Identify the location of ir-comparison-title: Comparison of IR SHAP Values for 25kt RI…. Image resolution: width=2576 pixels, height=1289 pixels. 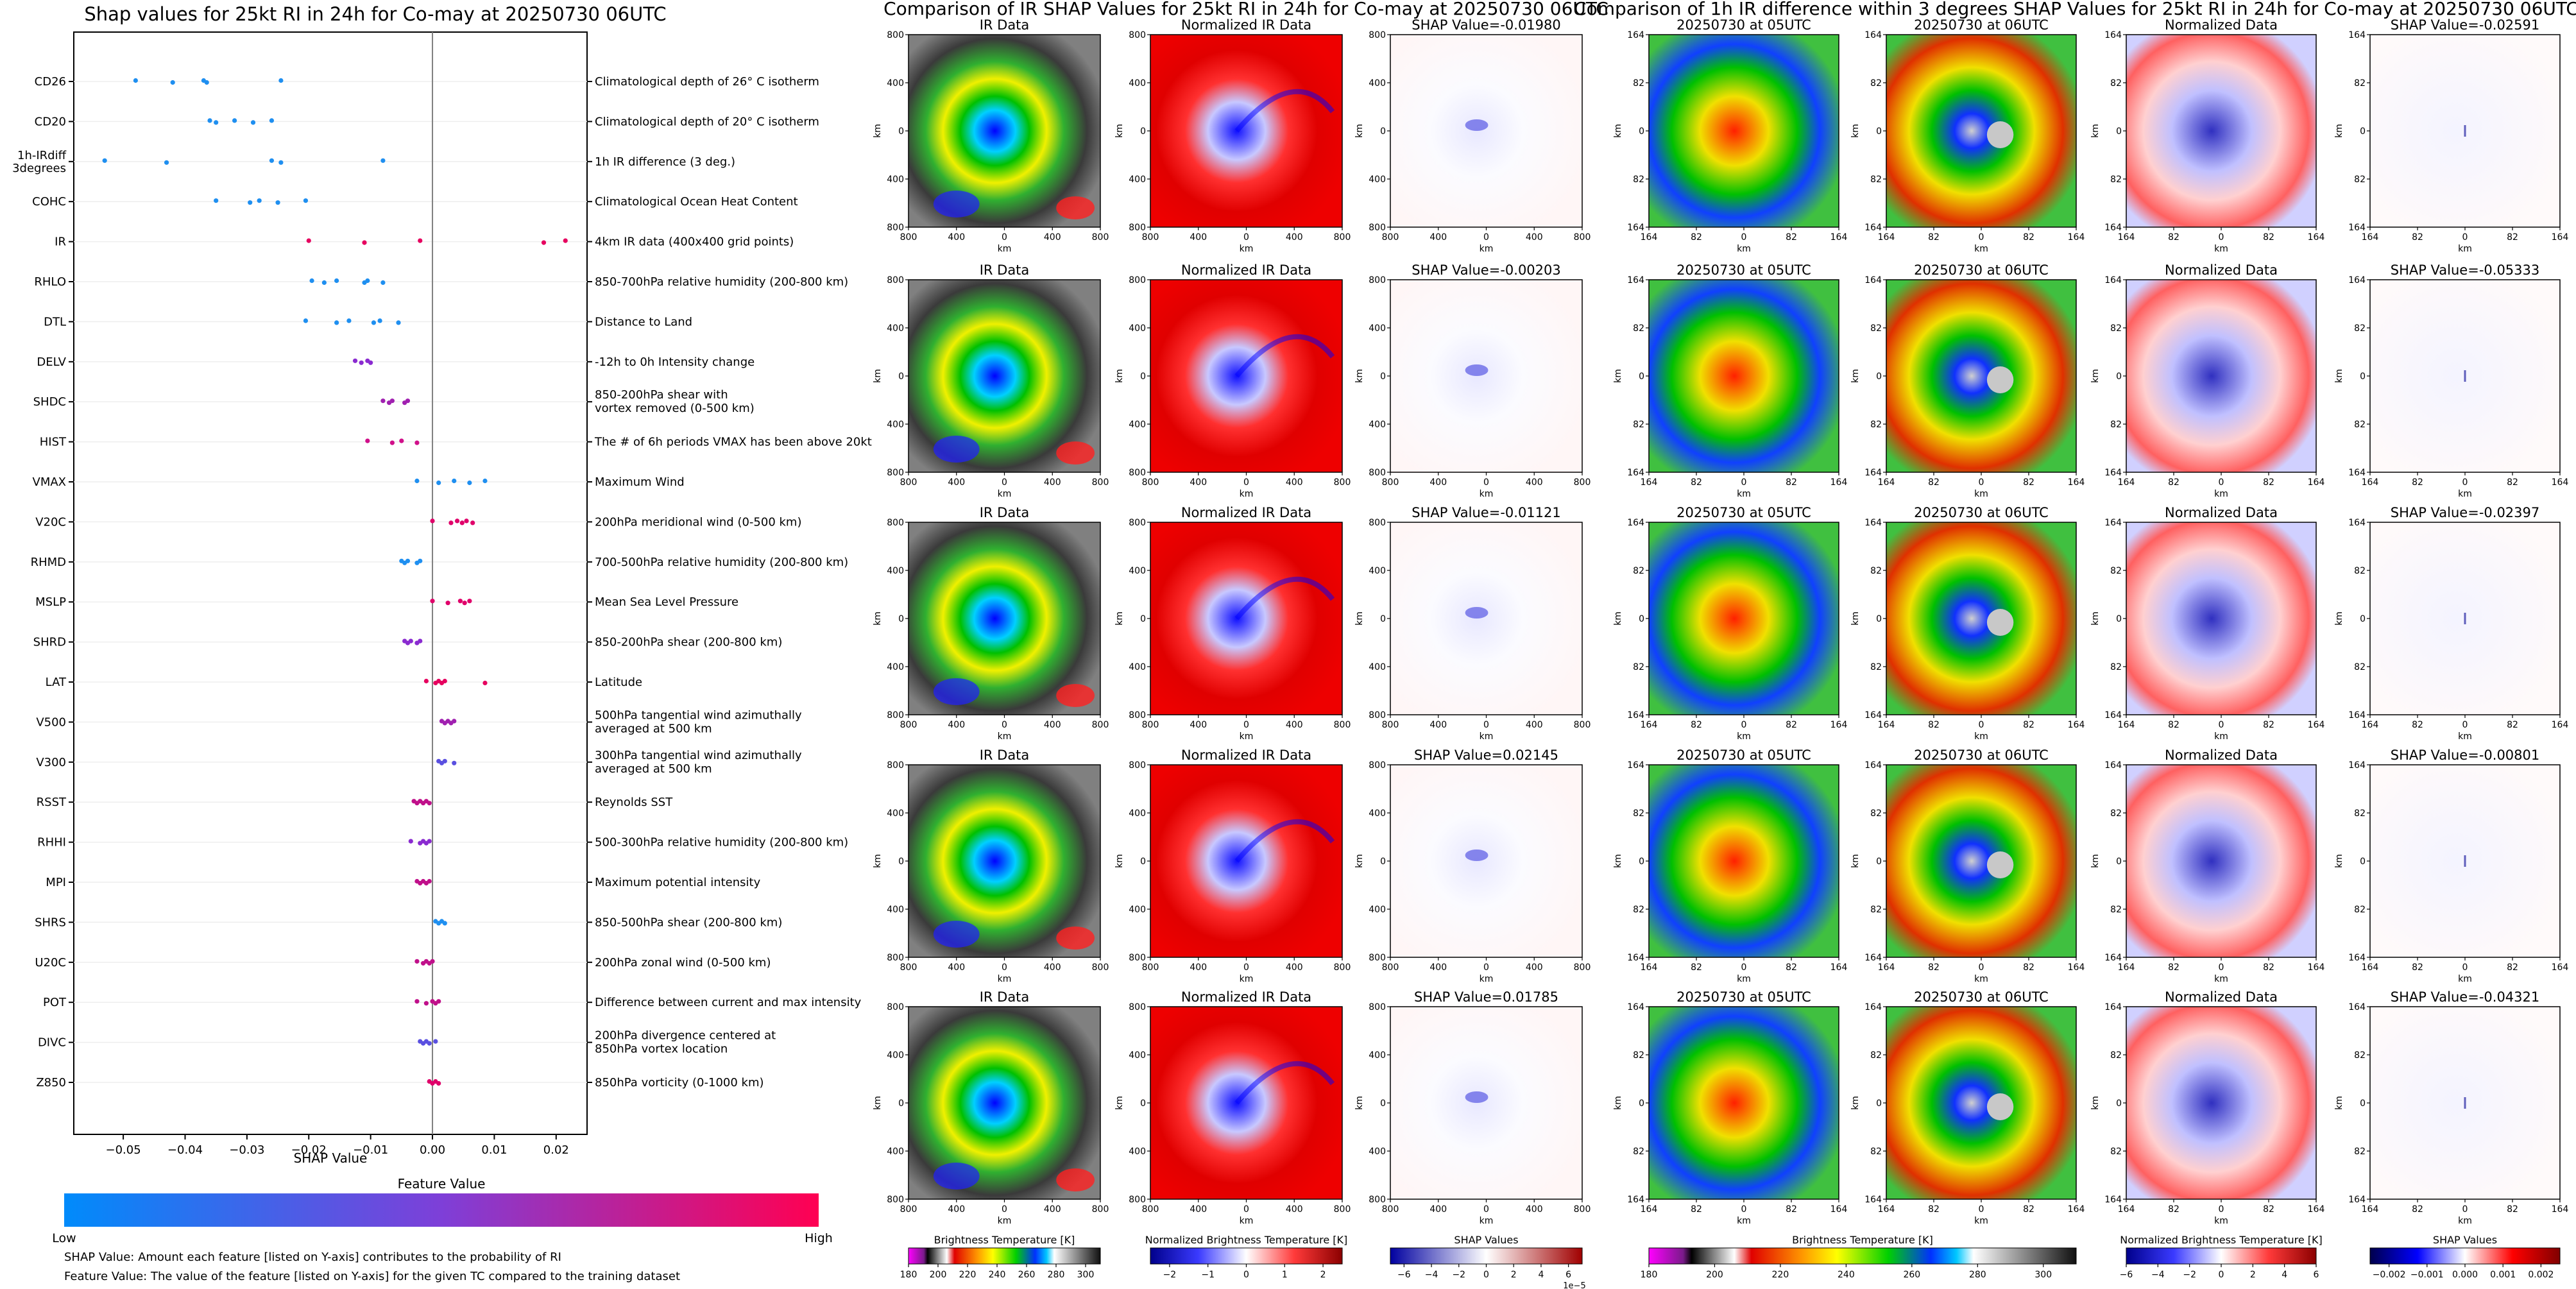
(1245, 9).